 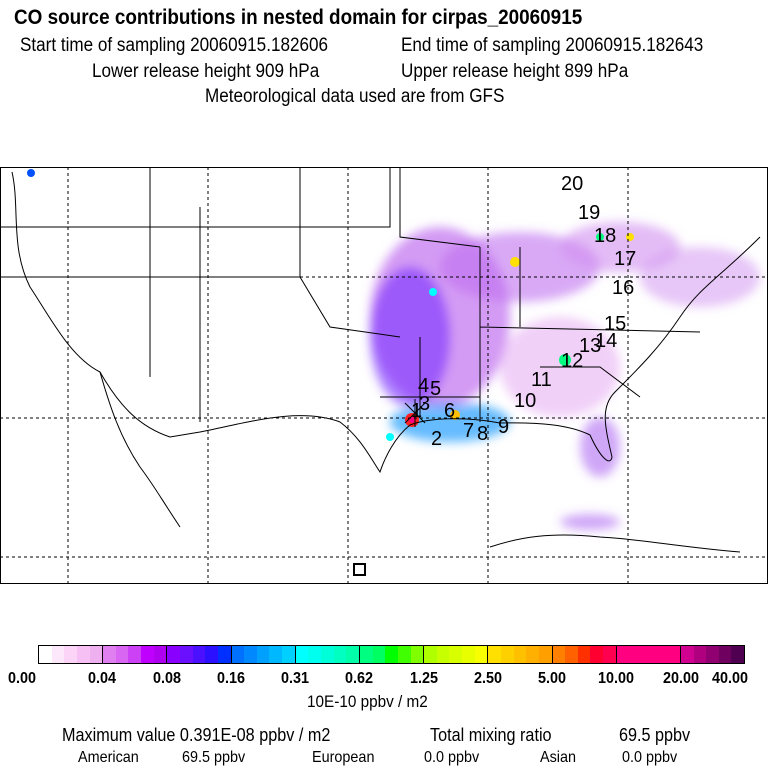 What do you see at coordinates (482, 434) in the screenshot?
I see `trajectory-label: 8` at bounding box center [482, 434].